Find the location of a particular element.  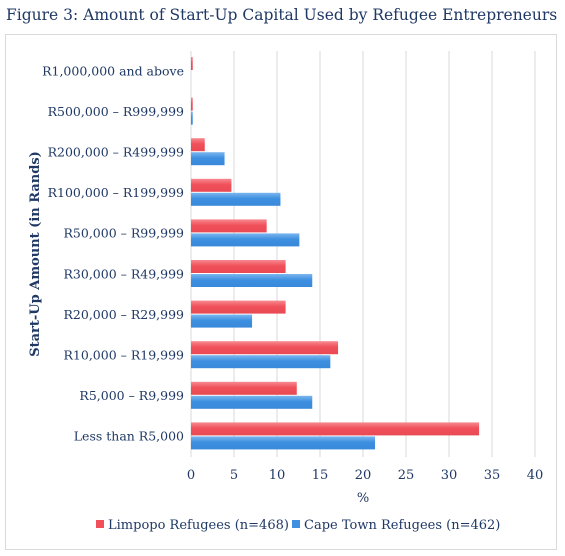

legend-label-limpopo: Limpopo Refugees (n=468) is located at coordinates (198, 525).